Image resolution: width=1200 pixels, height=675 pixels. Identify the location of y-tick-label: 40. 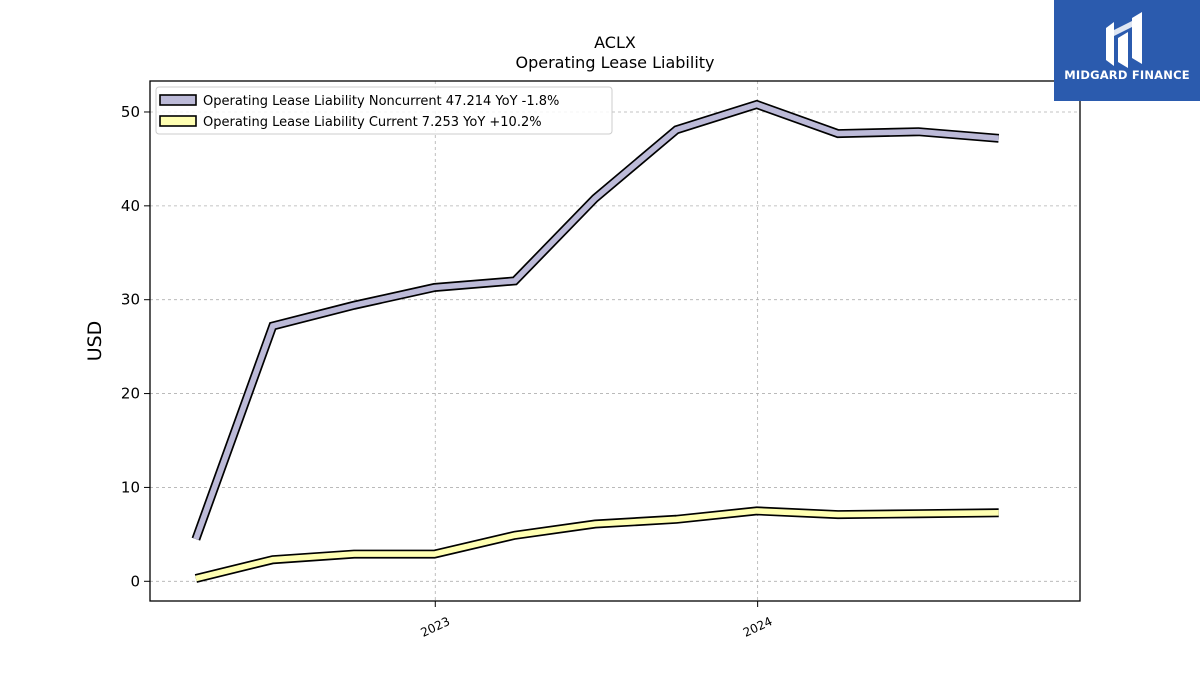
(130, 206).